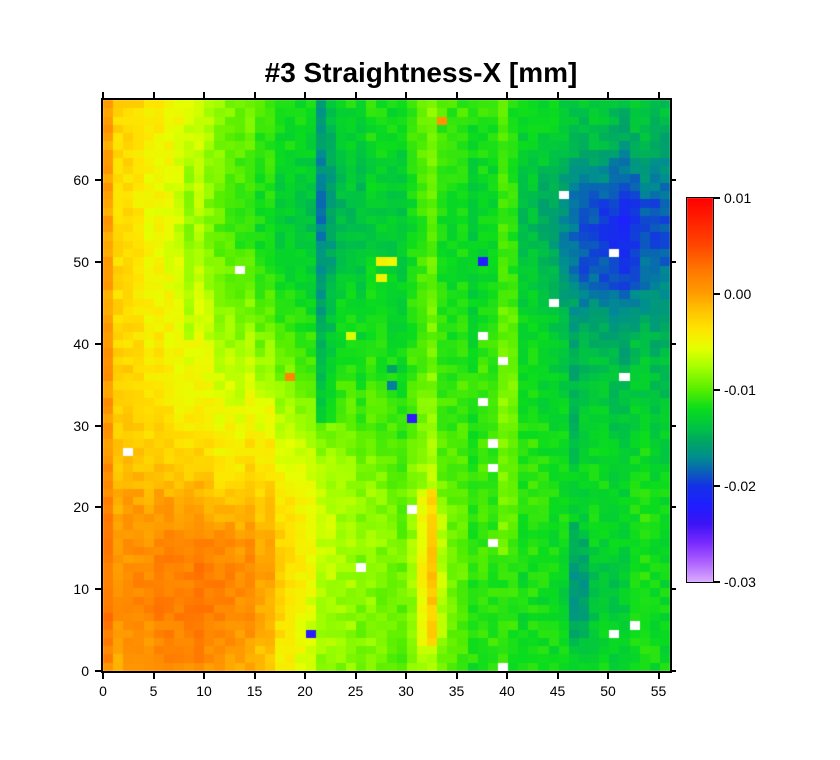 This screenshot has height=760, width=840. I want to click on x-tick-label: 10, so click(204, 691).